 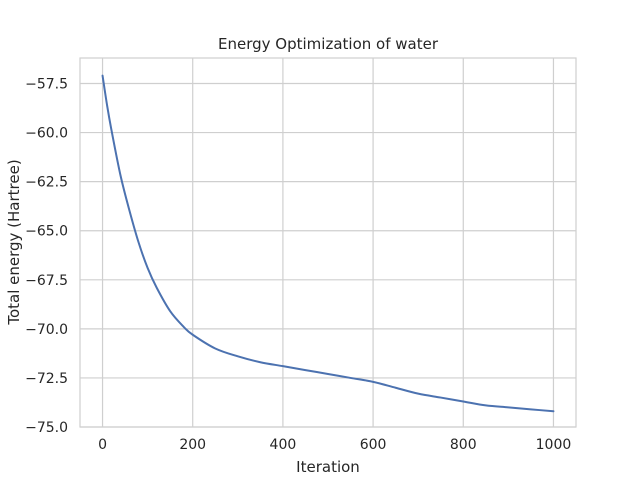 I want to click on x-tick-label: 600, so click(x=373, y=445).